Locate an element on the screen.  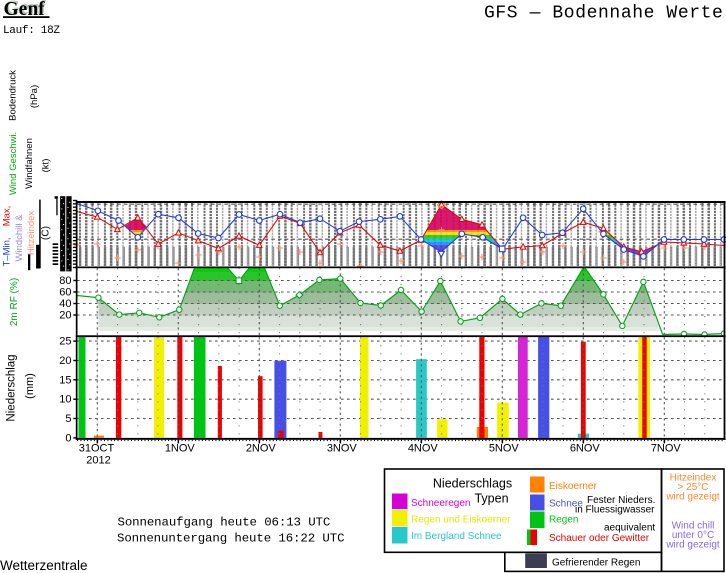
svg-text: T–Min, is located at coordinates (7, 251).